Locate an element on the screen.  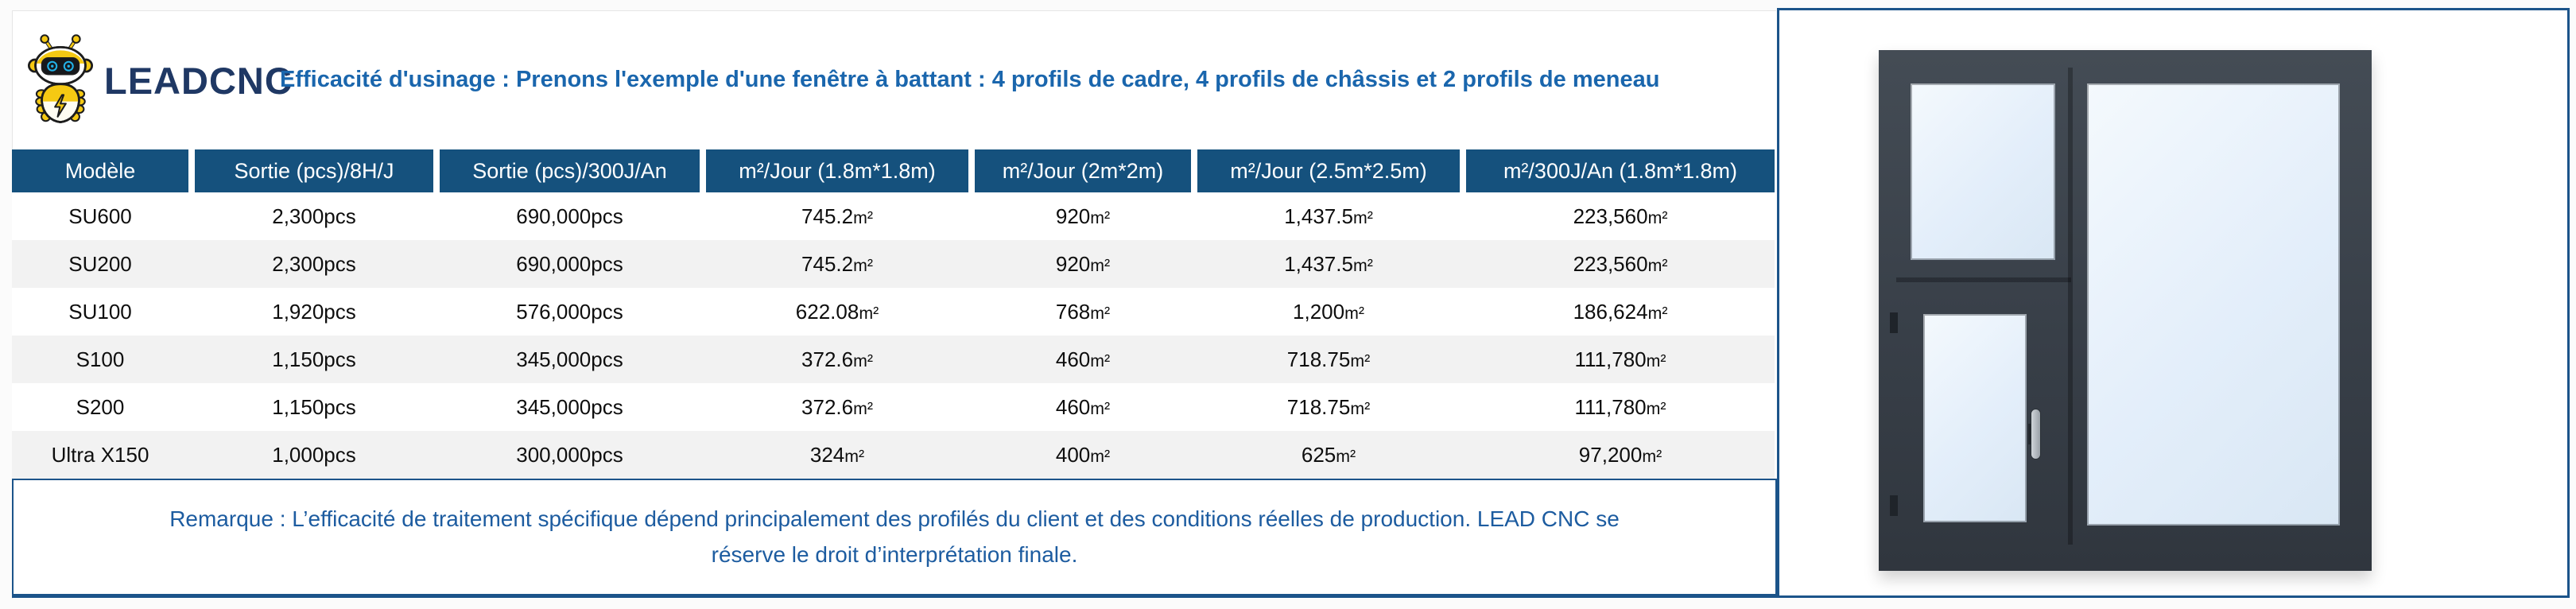
model-cell: S200 is located at coordinates (101, 407).